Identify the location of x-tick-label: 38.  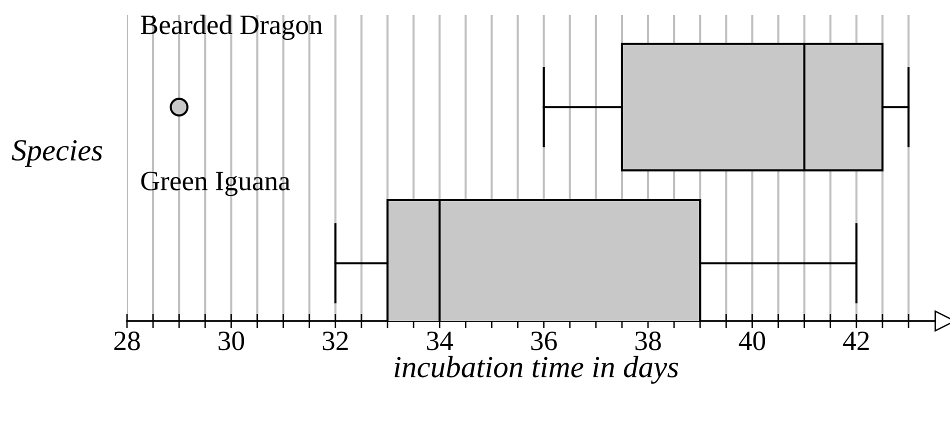
(648, 341).